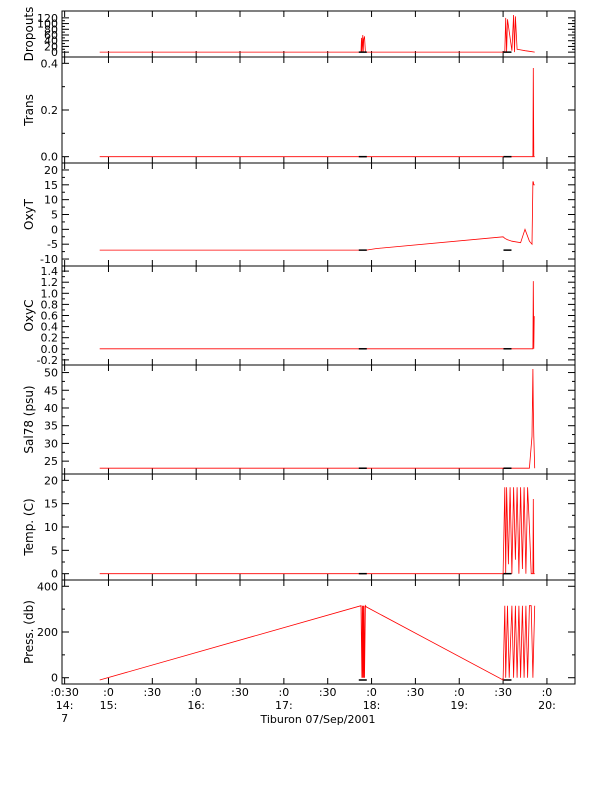  I want to click on x-tick-day-label: 7, so click(64, 718).